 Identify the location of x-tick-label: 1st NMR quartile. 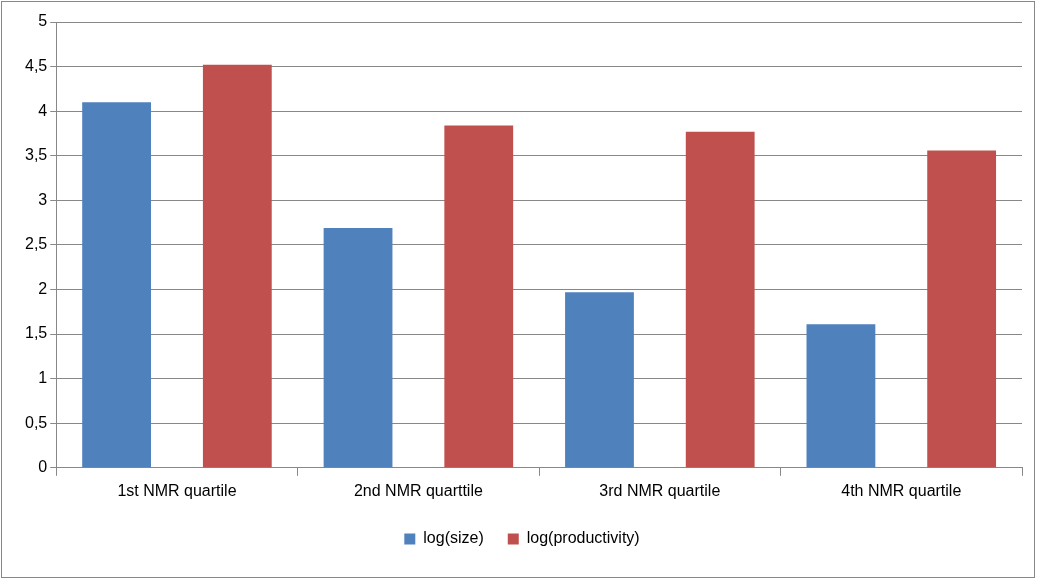
(177, 490).